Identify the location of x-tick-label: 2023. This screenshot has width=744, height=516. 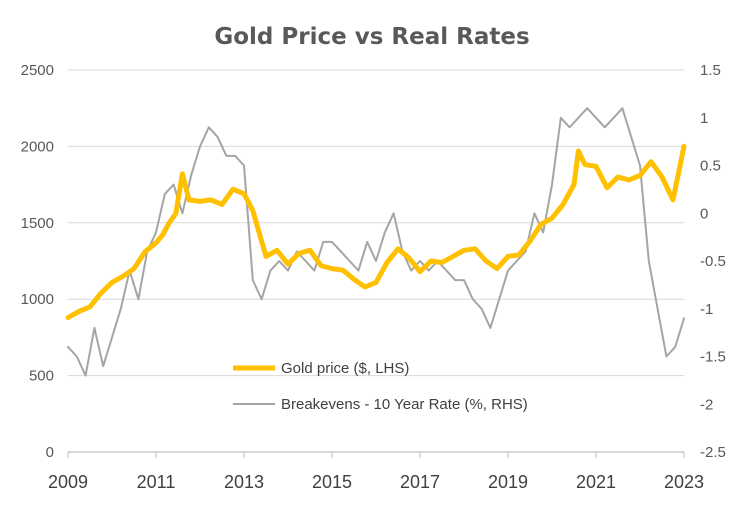
(684, 482).